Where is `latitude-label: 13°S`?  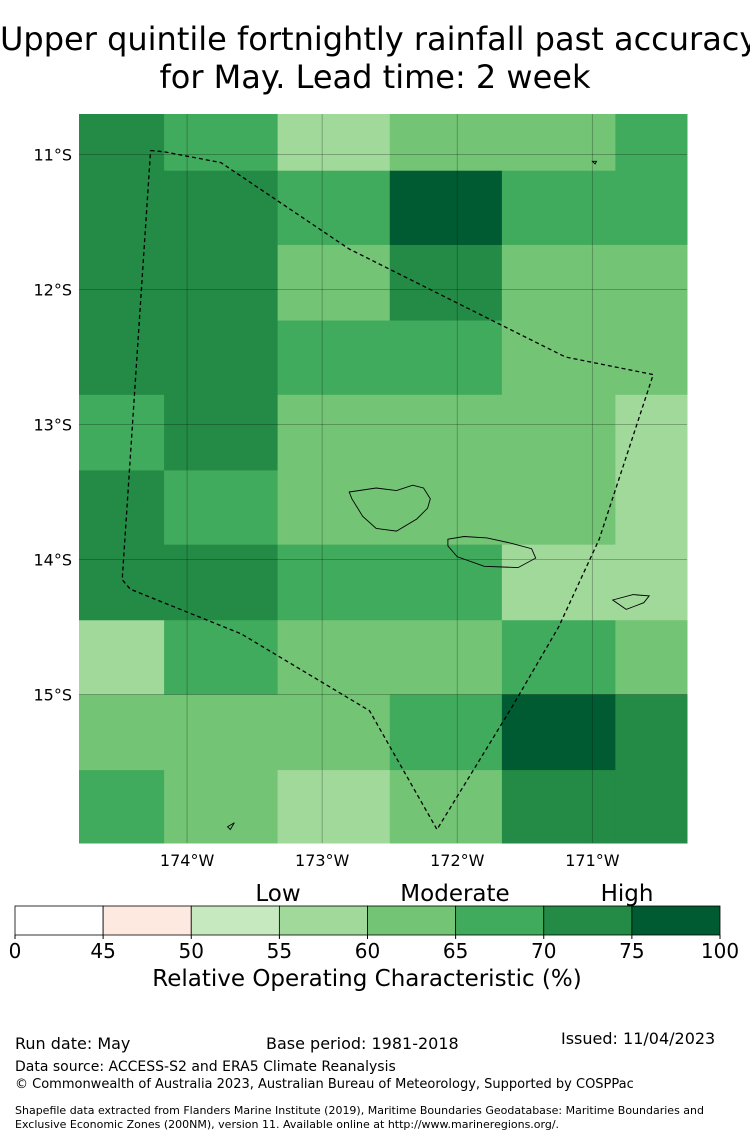
latitude-label: 13°S is located at coordinates (52, 425).